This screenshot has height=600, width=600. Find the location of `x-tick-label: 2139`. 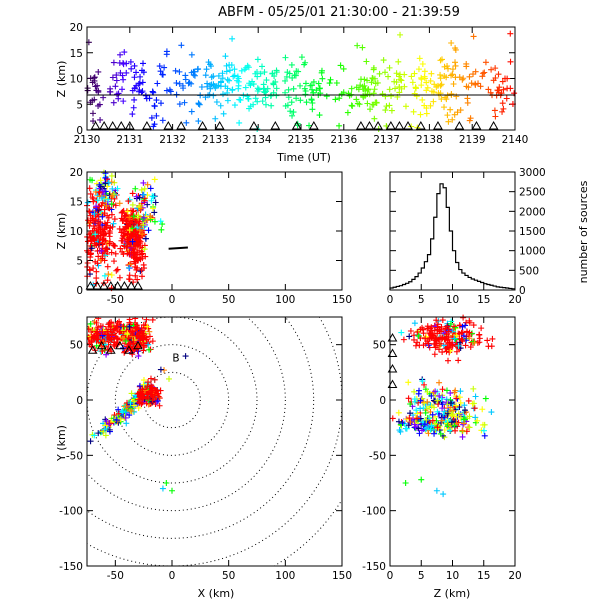

x-tick-label: 2139 is located at coordinates (472, 140).